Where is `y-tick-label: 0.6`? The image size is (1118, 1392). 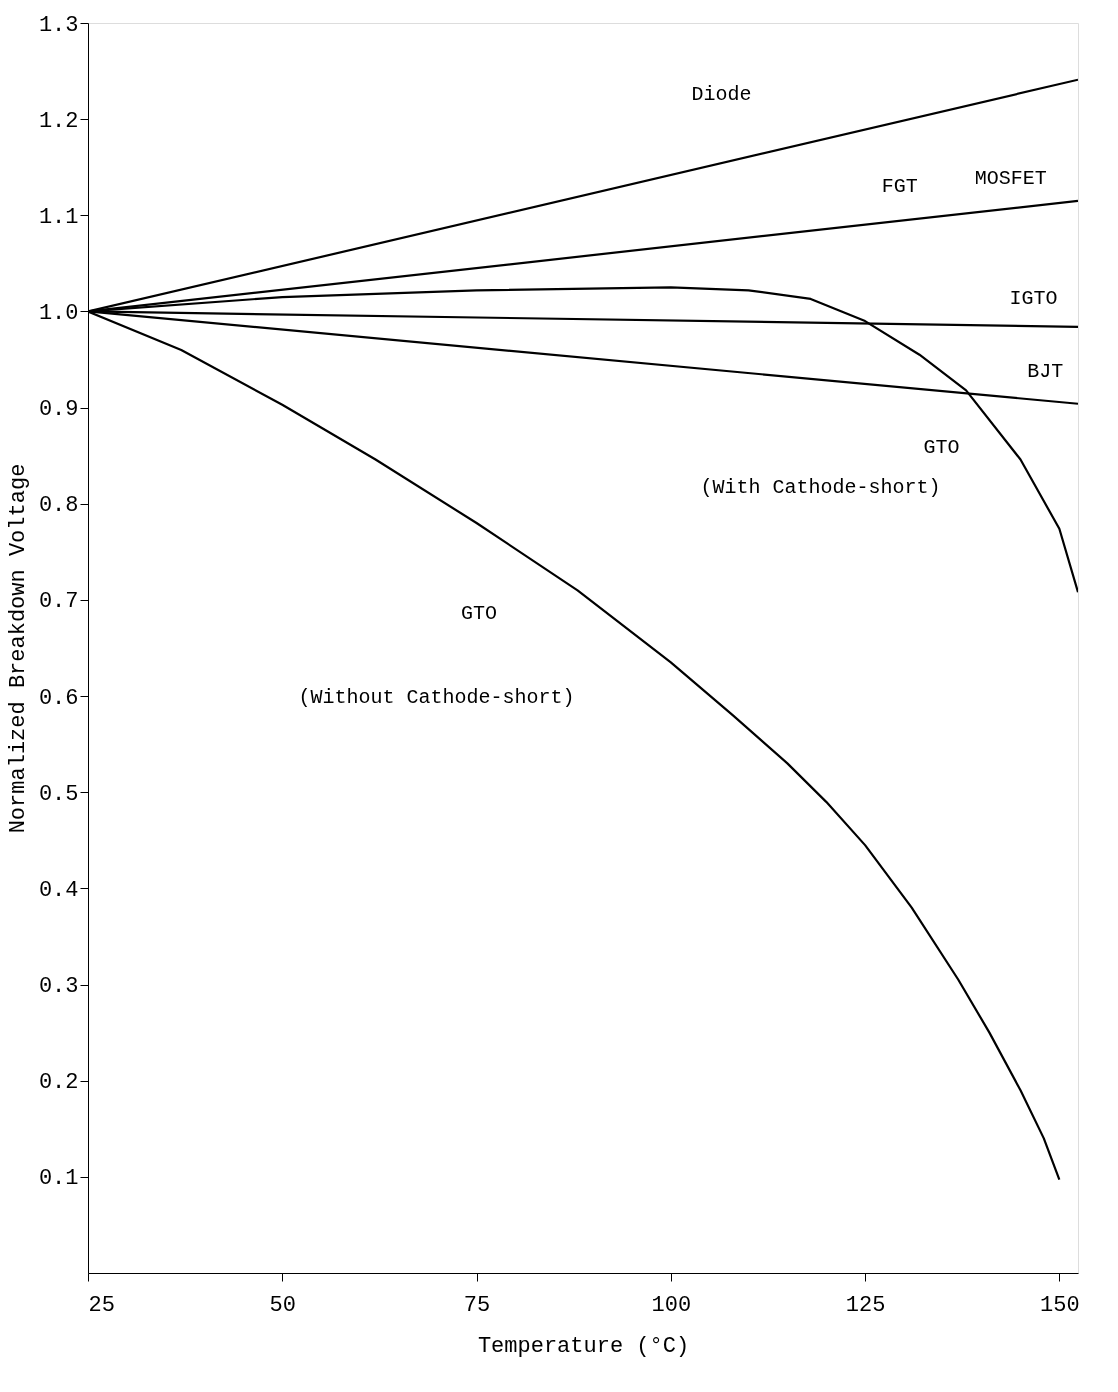
y-tick-label: 0.6 is located at coordinates (58, 698).